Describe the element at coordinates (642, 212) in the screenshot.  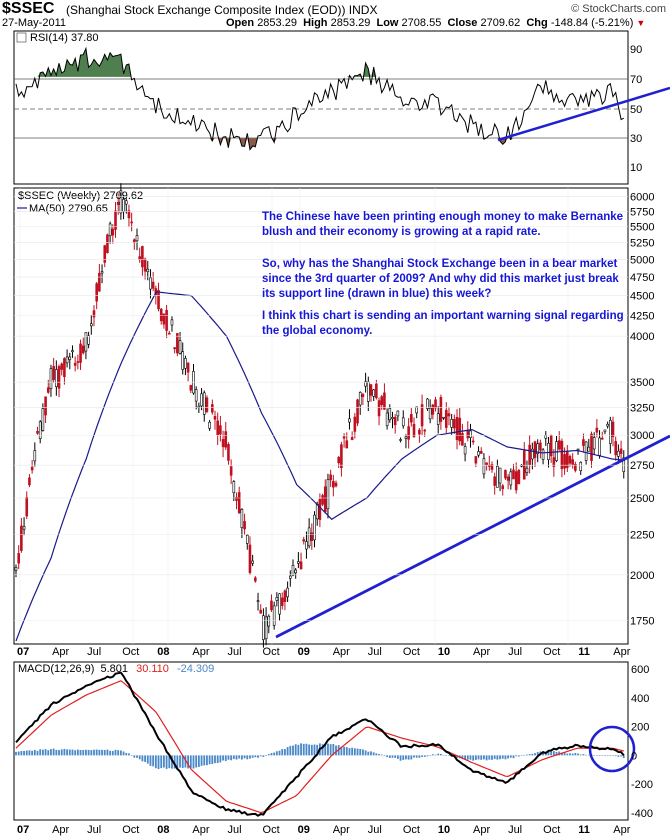
I see `price-tick-label: 5750` at that location.